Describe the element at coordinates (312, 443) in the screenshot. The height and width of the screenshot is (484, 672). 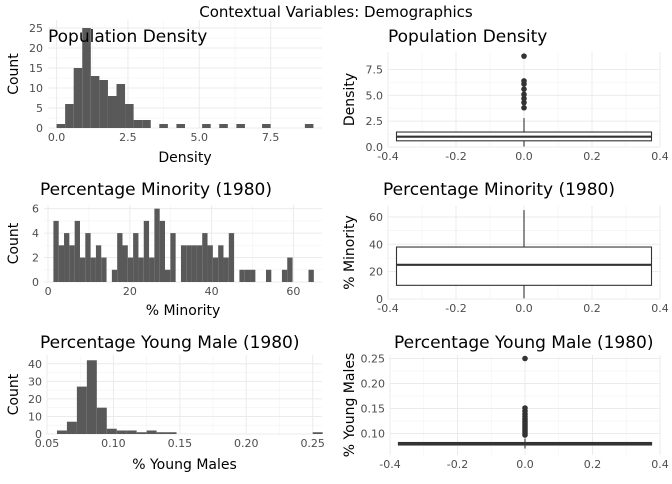
I see `x-tick-label: 0.25` at that location.